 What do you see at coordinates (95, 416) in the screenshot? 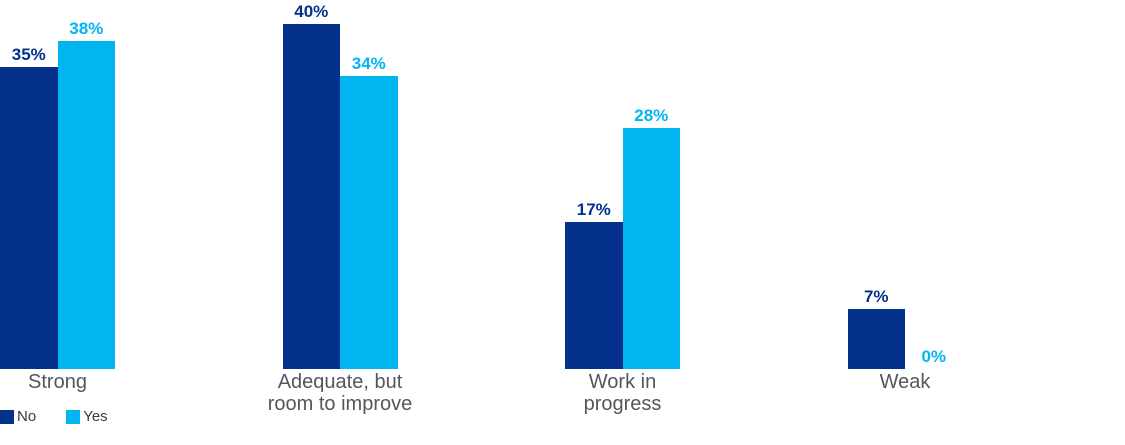
I see `legend-label-yes: Yes` at bounding box center [95, 416].